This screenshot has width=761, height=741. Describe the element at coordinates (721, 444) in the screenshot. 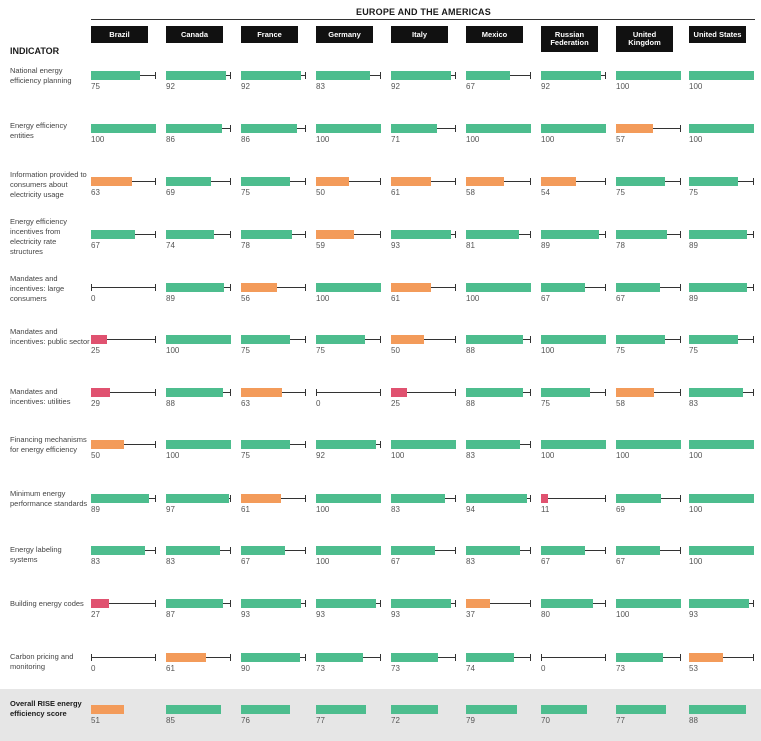

I see `bar-financing-mechanisms-for-energy-efficiency-united-states` at that location.